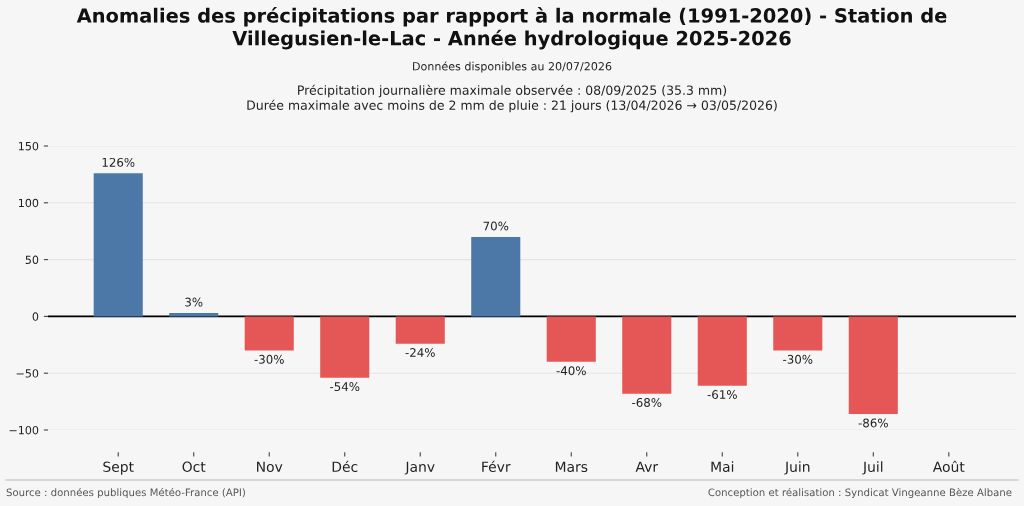 The height and width of the screenshot is (506, 1024). What do you see at coordinates (512, 67) in the screenshot?
I see `chart-subtitle: Données disponibles au 20/07/2026` at bounding box center [512, 67].